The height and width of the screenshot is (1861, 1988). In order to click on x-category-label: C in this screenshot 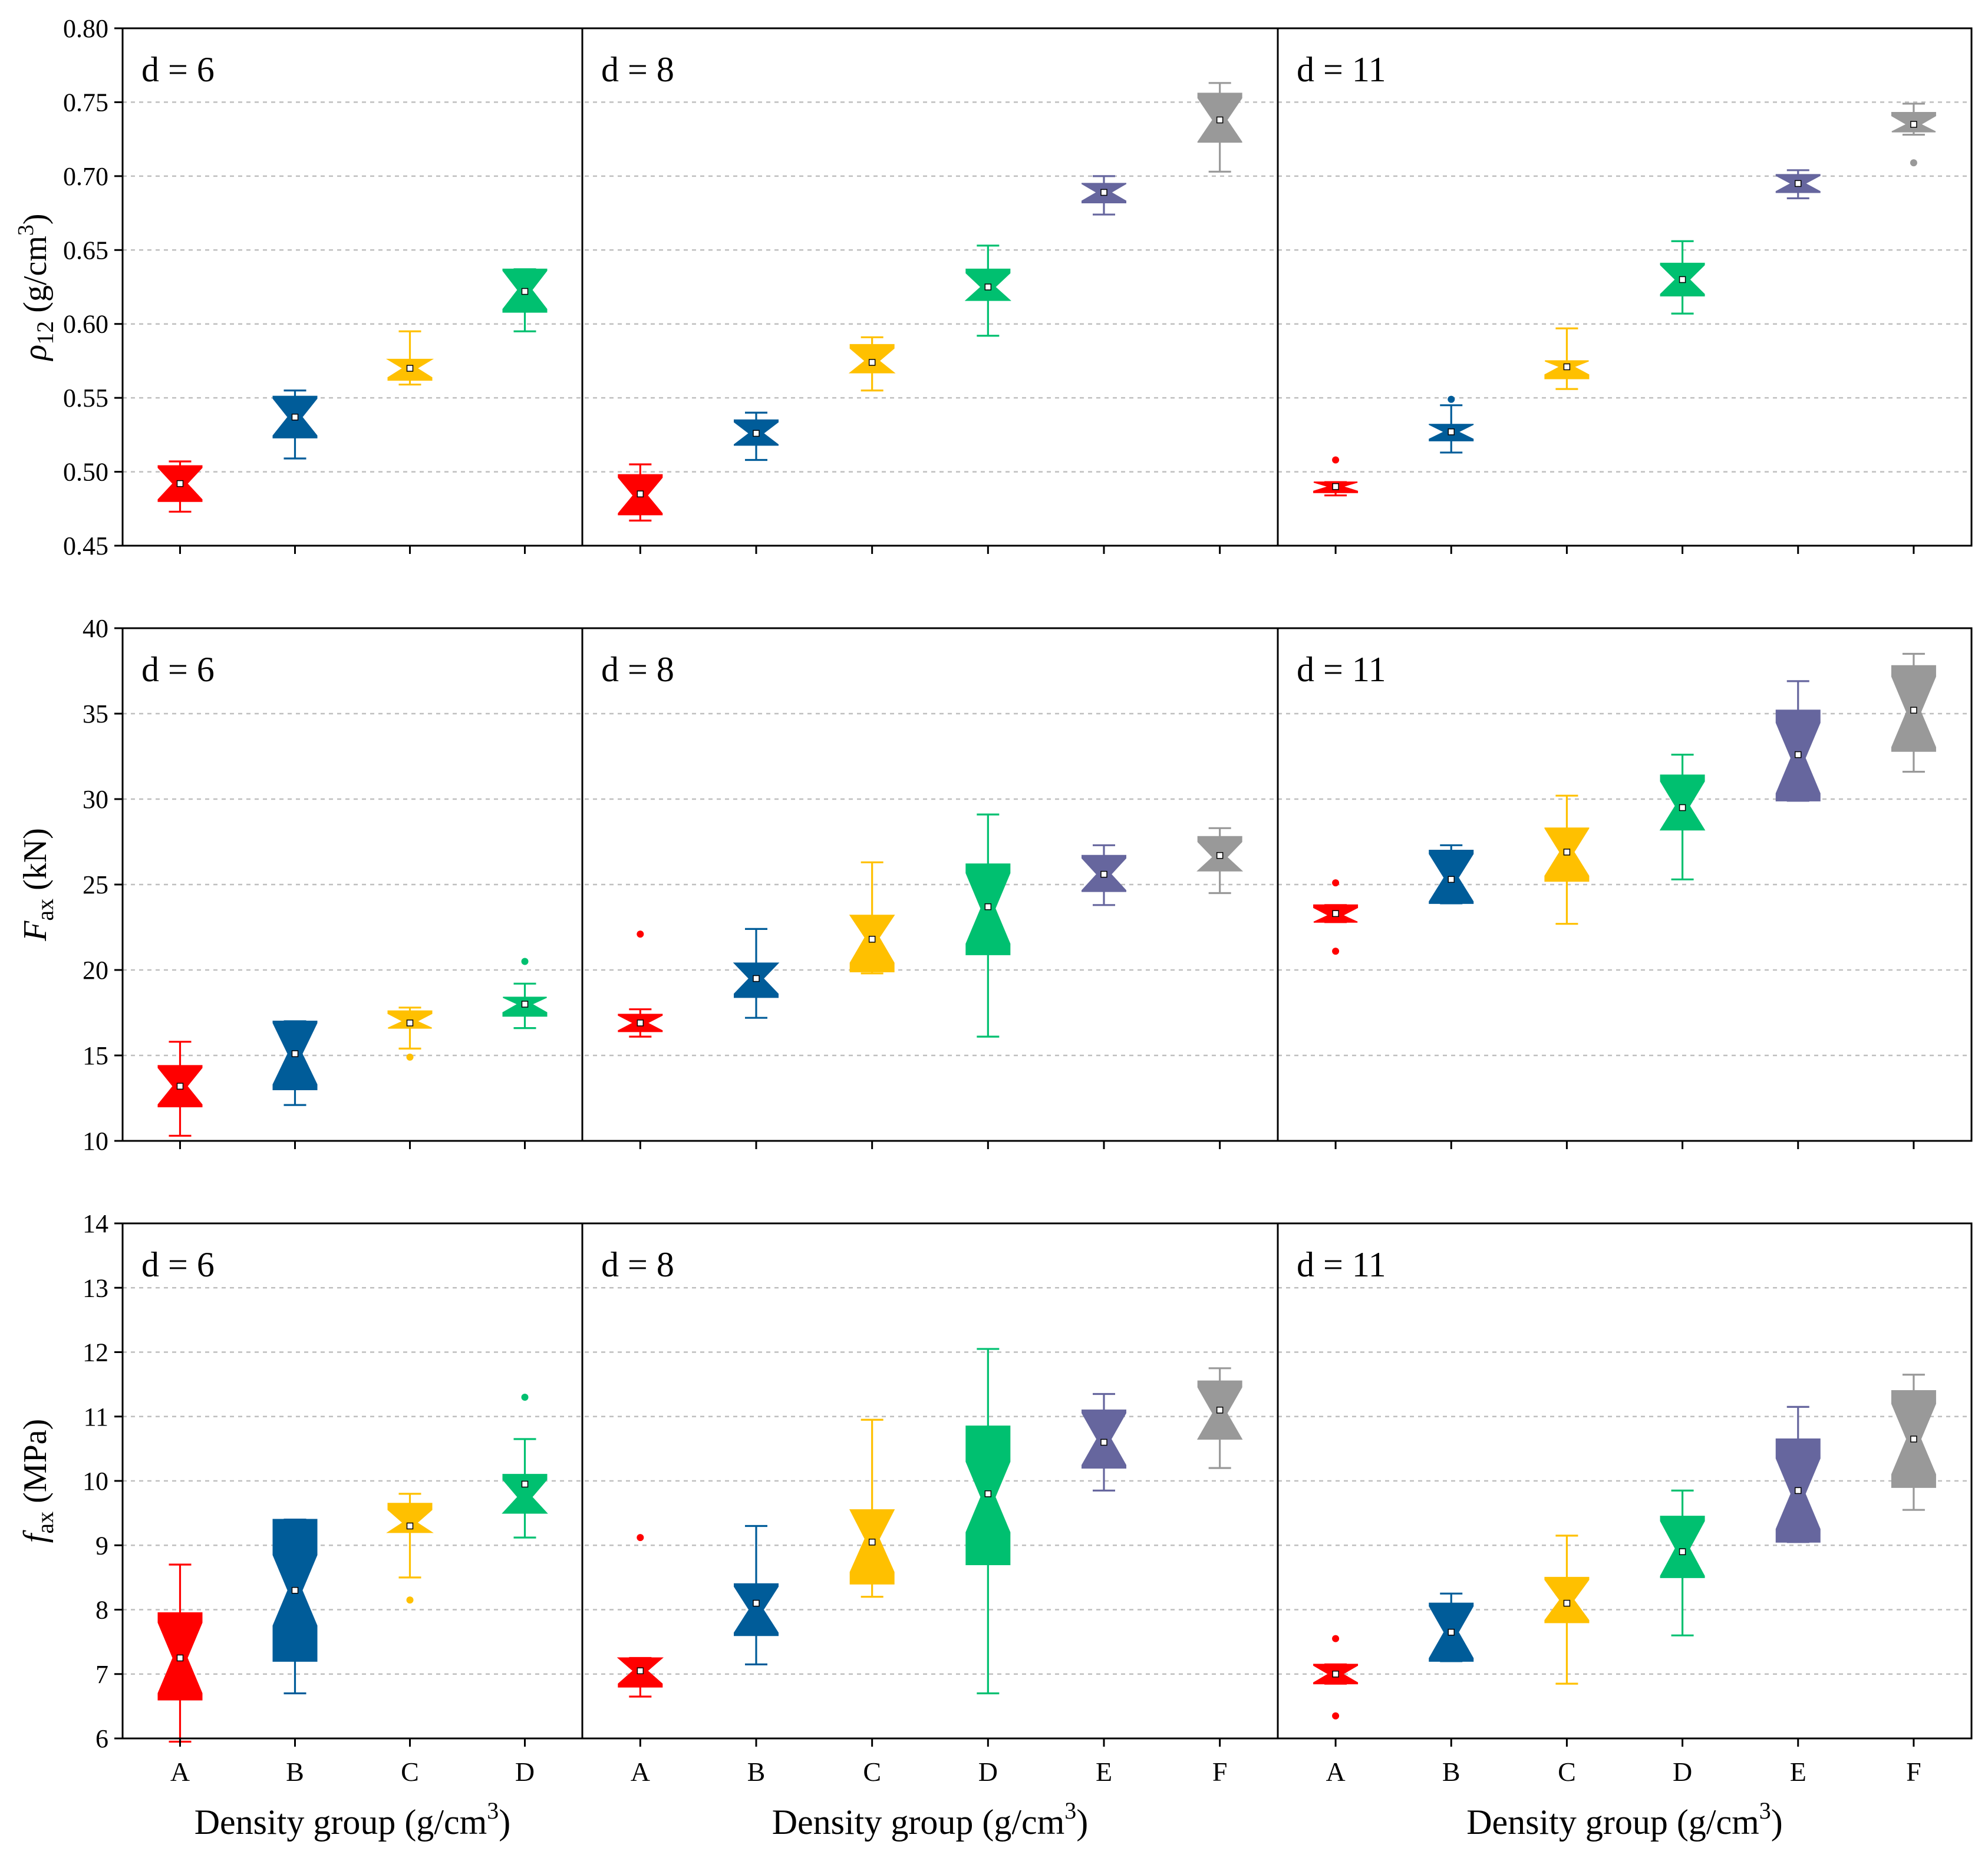, I will do `click(872, 1772)`.